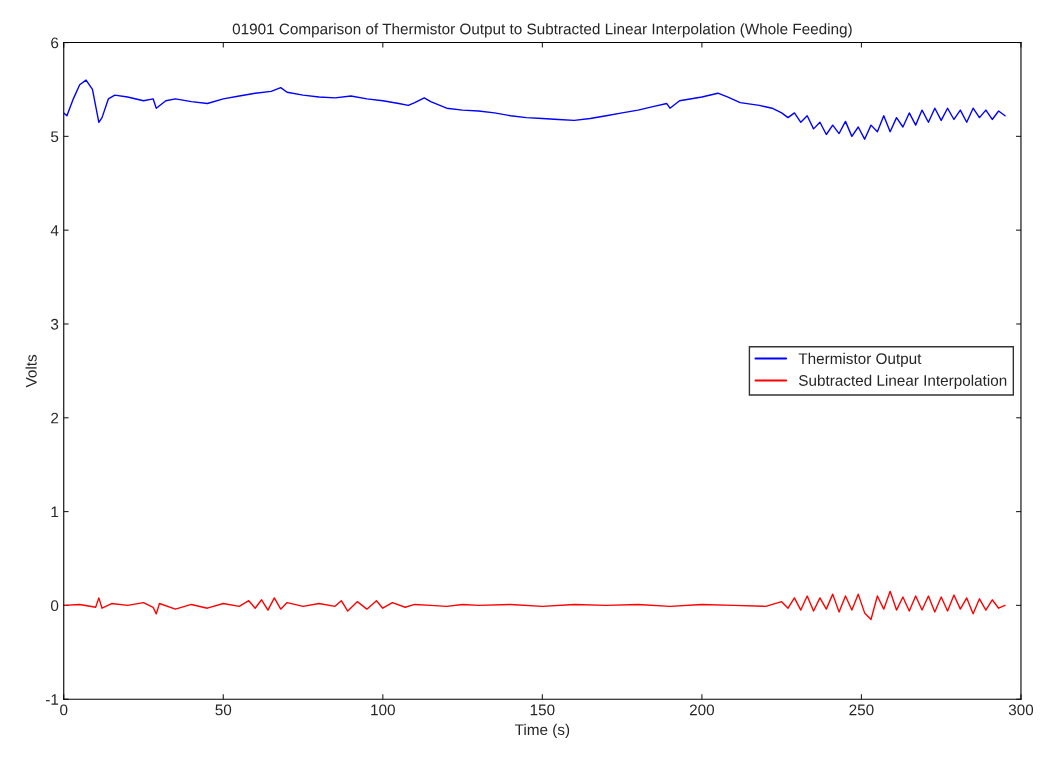 The image size is (1045, 760). Describe the element at coordinates (54, 230) in the screenshot. I see `y-tick-label: 4` at that location.